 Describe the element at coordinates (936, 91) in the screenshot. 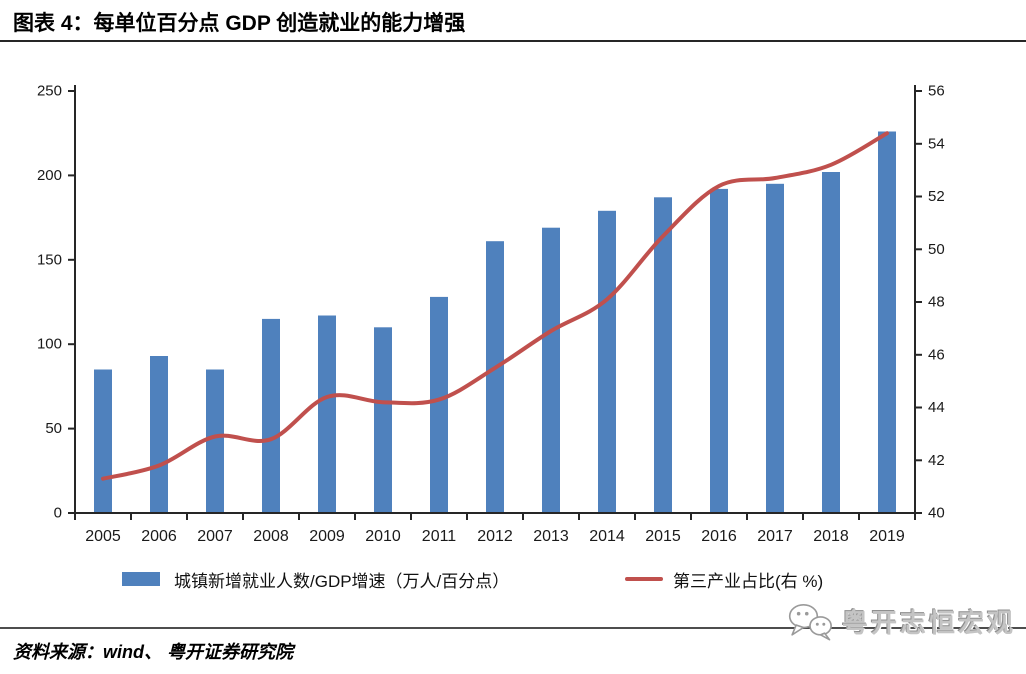

I see `y-right-tick-label: 56` at that location.